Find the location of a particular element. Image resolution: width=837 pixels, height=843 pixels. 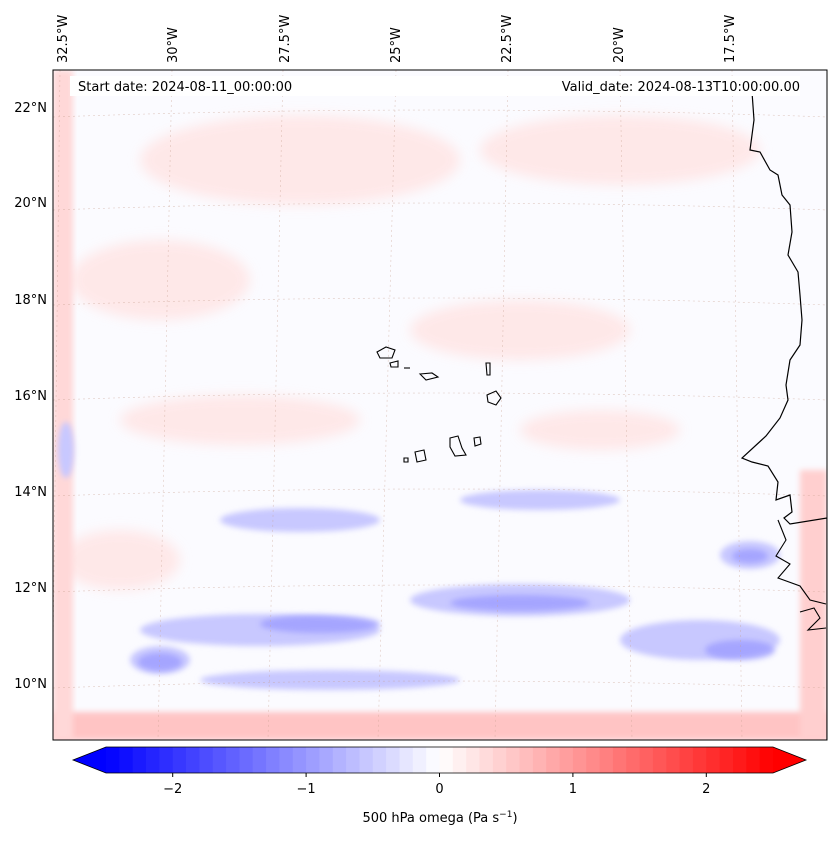

lat-label: 16°N is located at coordinates (30, 396).